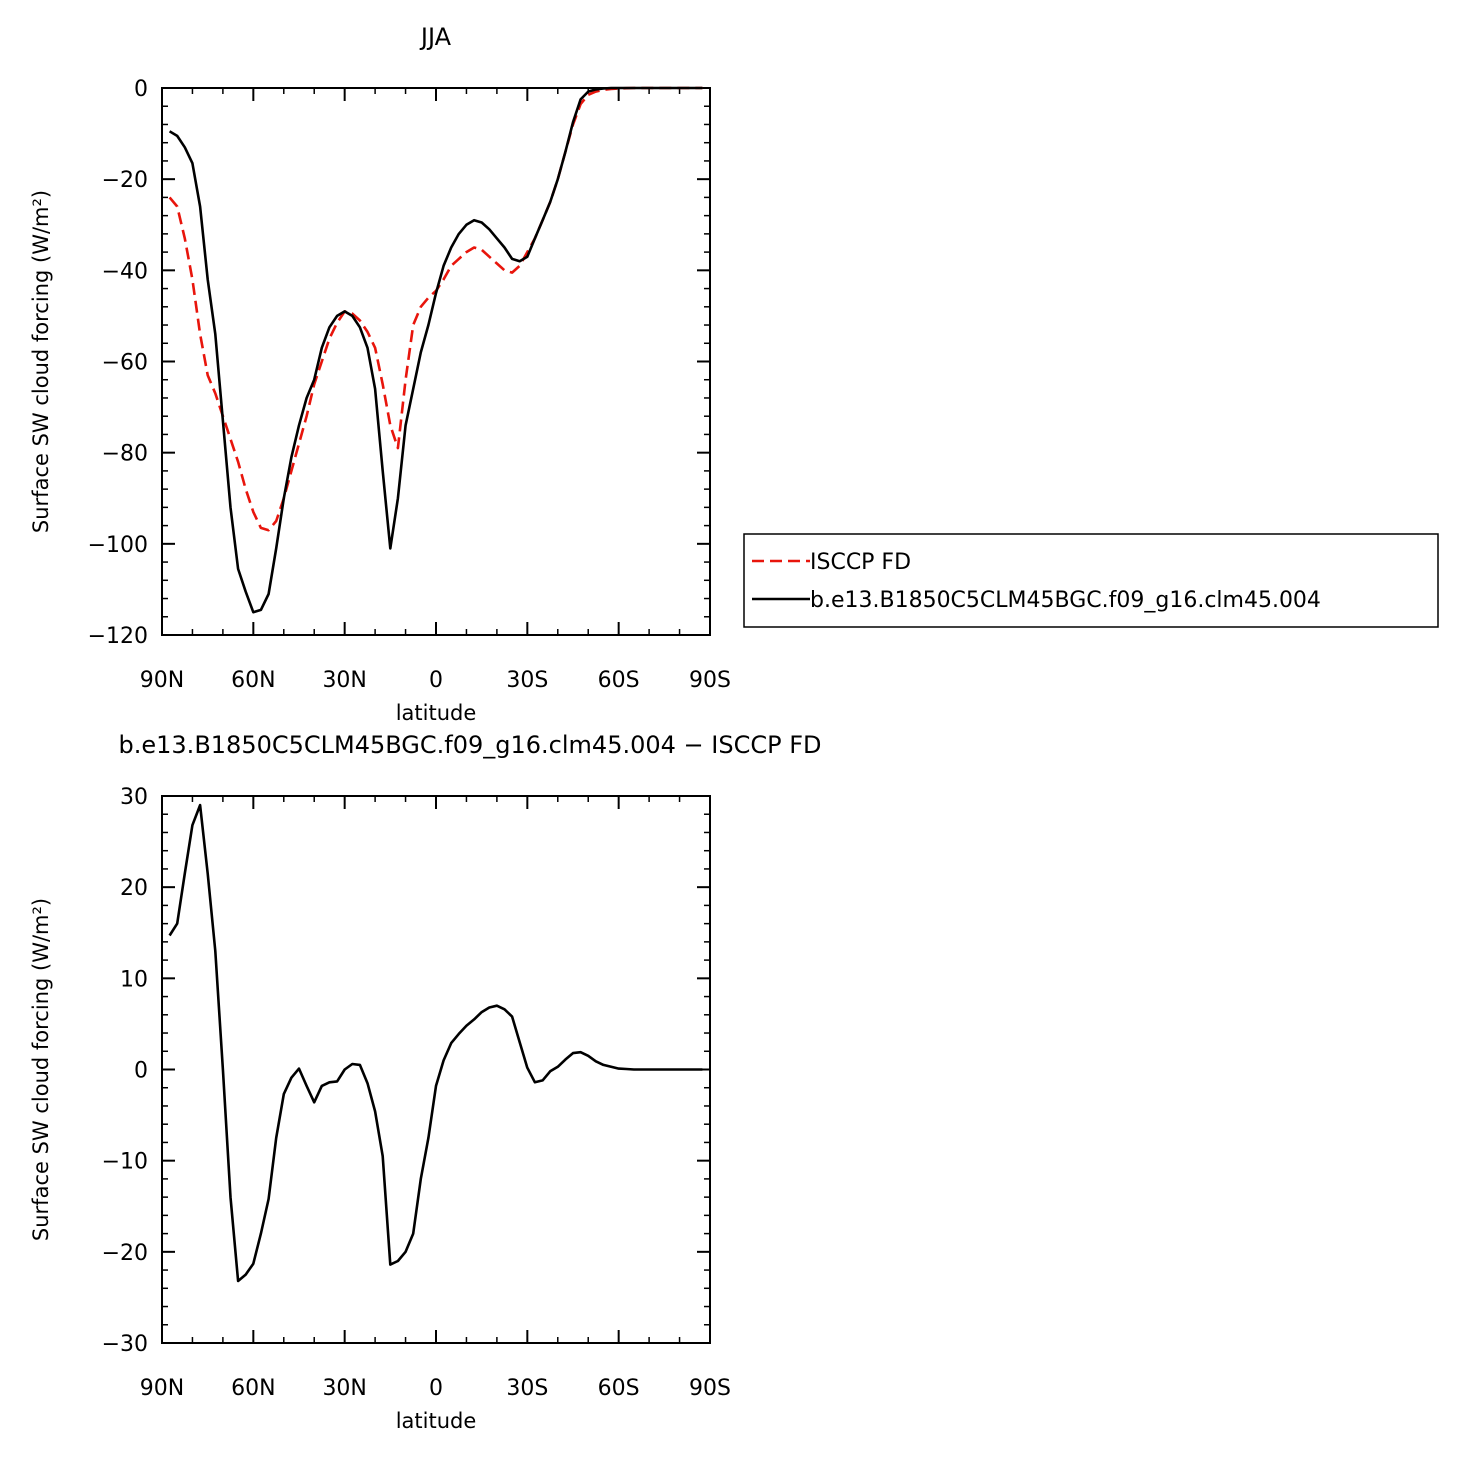 This screenshot has width=1458, height=1458. What do you see at coordinates (1065, 600) in the screenshot?
I see `legend-label: b.e13.B1850C5CLM45BGC.f09_g16.clm45.004` at bounding box center [1065, 600].